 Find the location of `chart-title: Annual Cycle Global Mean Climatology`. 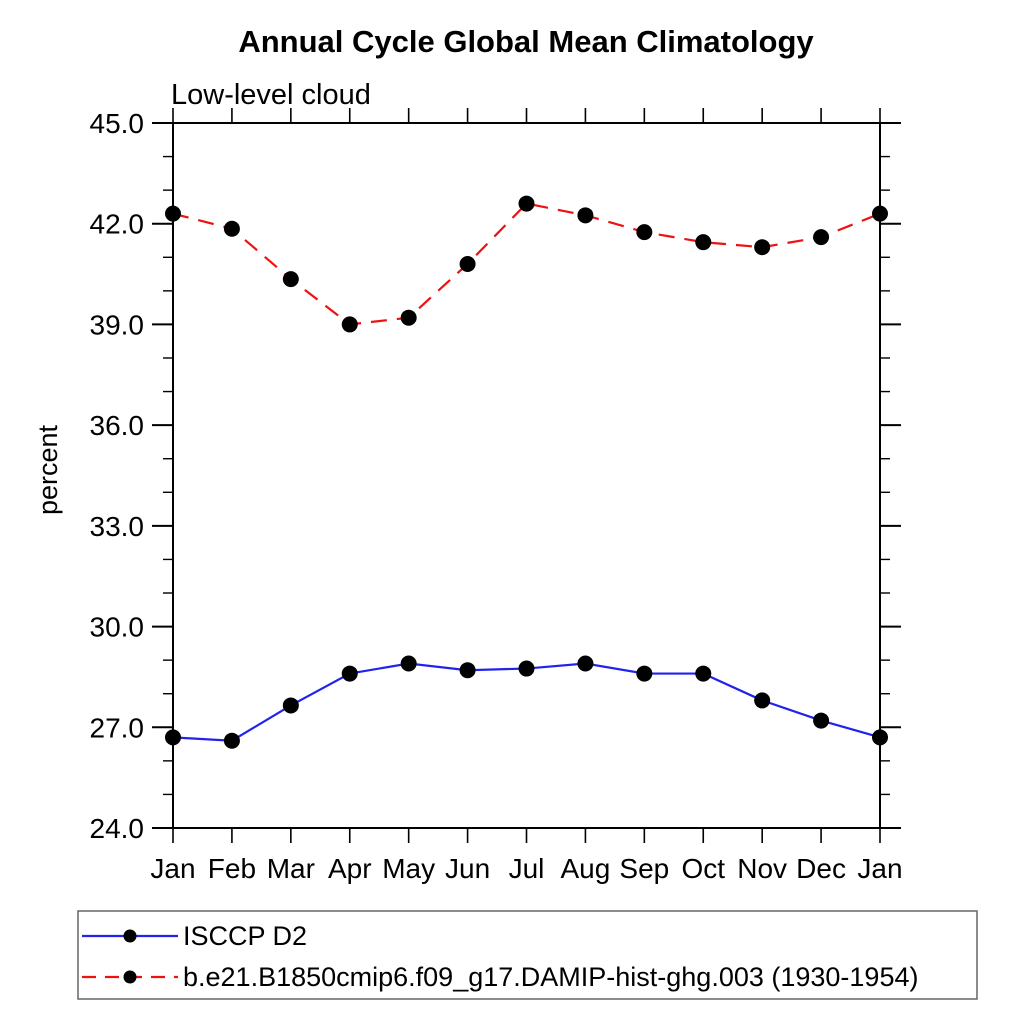

chart-title: Annual Cycle Global Mean Climatology is located at coordinates (526, 41).